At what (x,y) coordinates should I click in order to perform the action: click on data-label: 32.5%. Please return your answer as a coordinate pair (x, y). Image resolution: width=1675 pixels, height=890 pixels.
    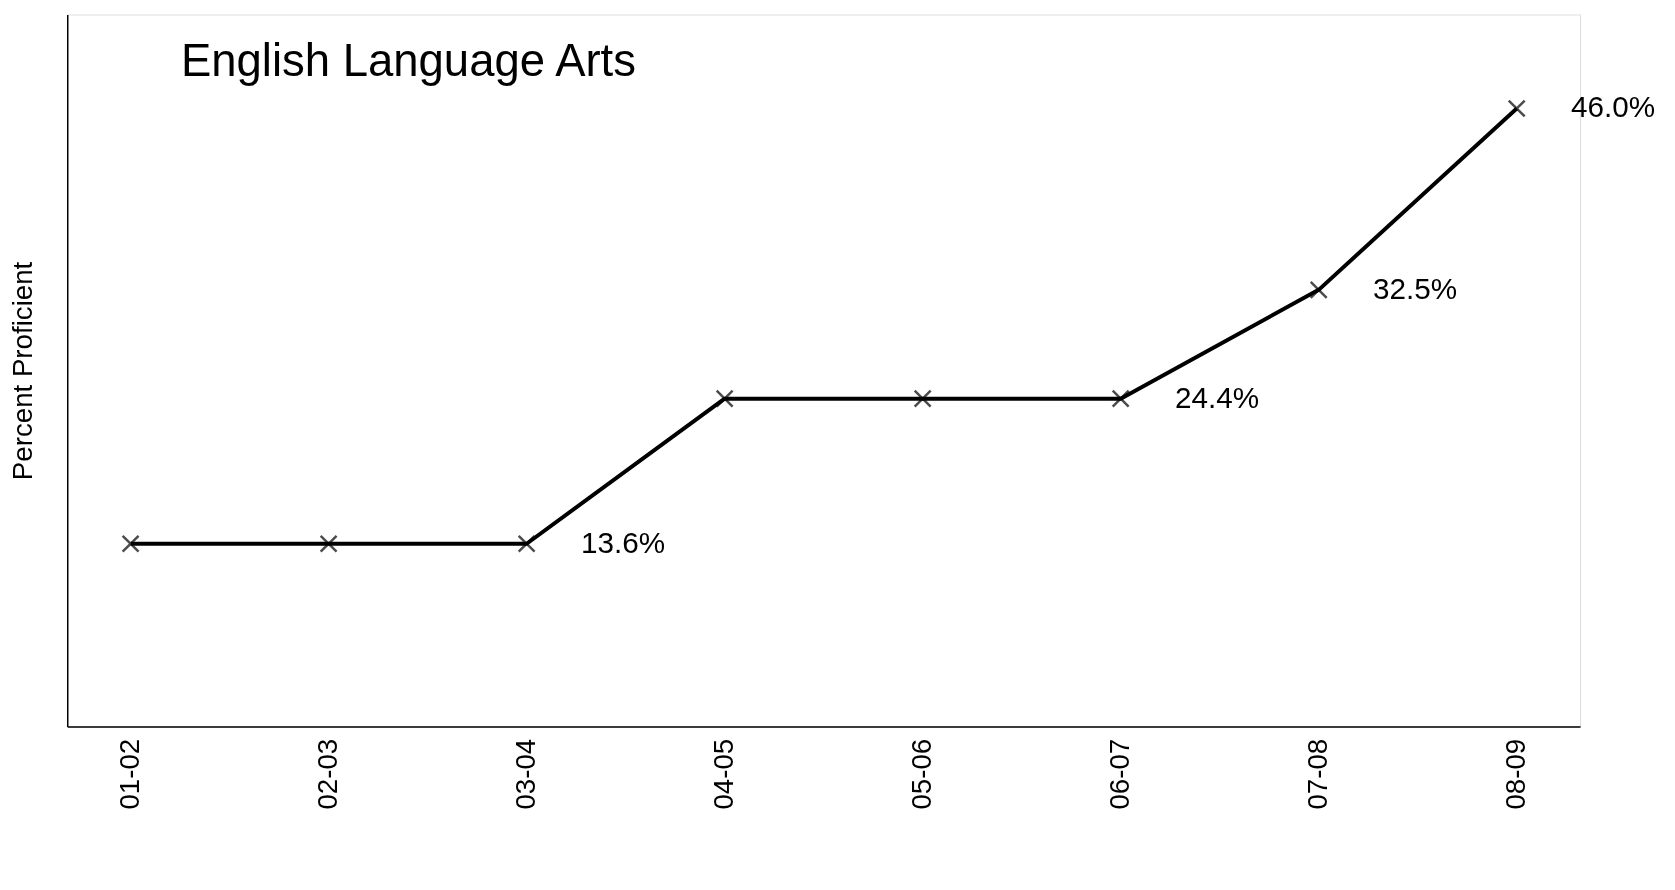
    Looking at the image, I should click on (1415, 288).